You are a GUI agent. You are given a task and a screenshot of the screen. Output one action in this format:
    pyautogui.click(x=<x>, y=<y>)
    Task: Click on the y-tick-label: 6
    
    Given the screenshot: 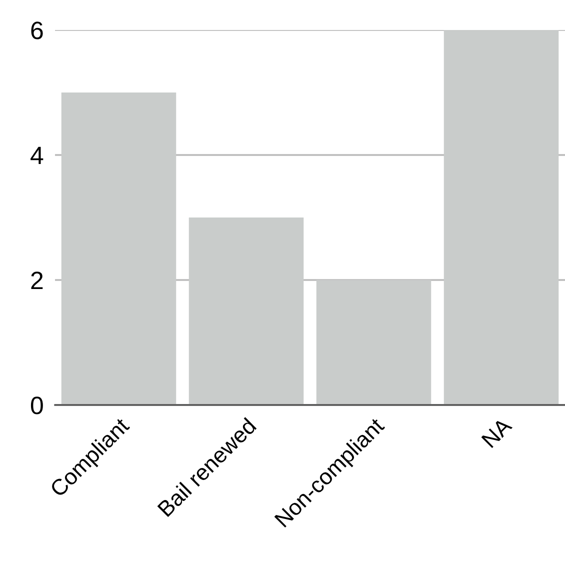 What is the action you would take?
    pyautogui.click(x=37, y=31)
    